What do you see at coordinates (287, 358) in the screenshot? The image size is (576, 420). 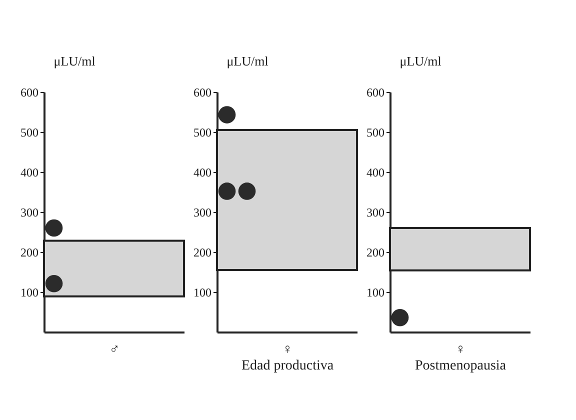 I see `x-axis-title: ♀ Edad productiva` at bounding box center [287, 358].